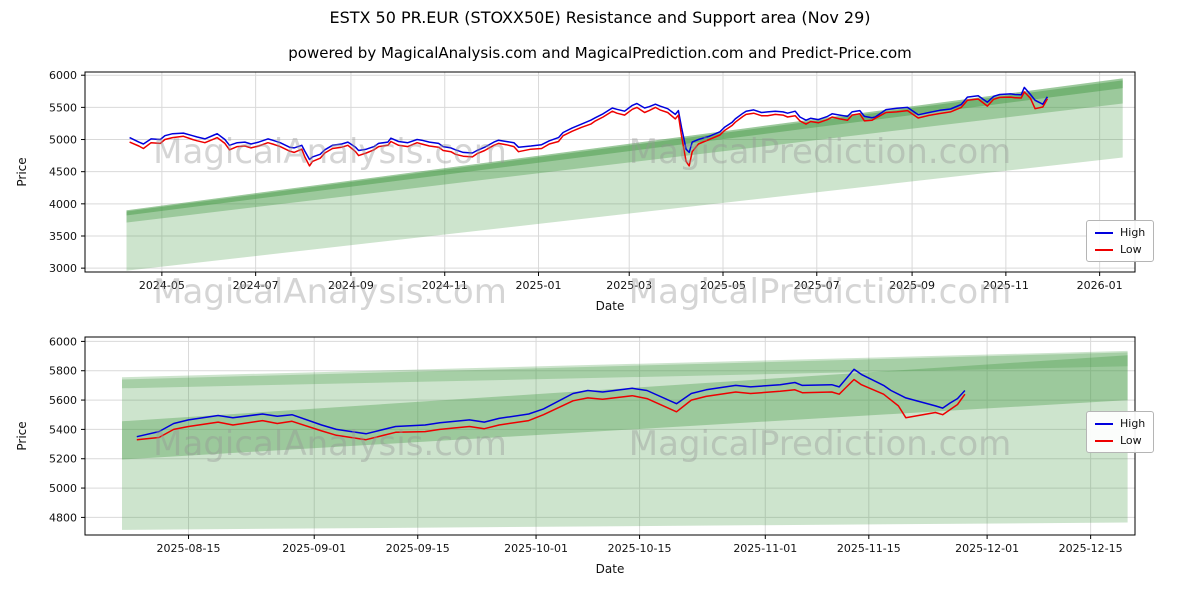 The height and width of the screenshot is (600, 1200). Describe the element at coordinates (63, 429) in the screenshot. I see `y-tick-label: 5400` at that location.